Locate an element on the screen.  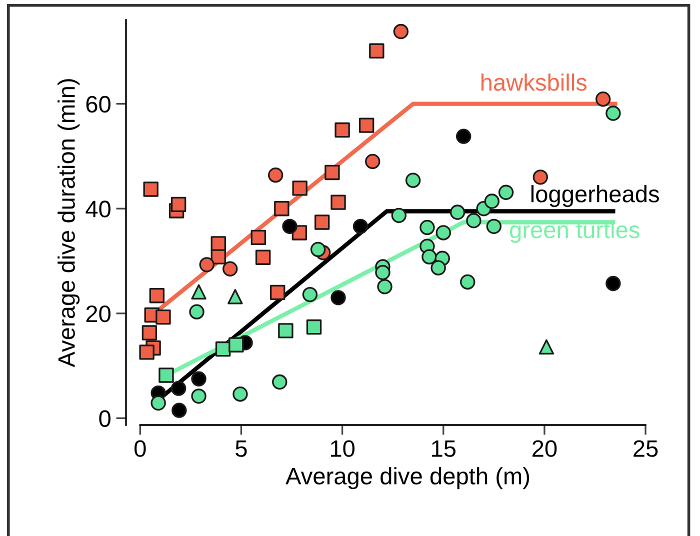
x-tick-label: 15 is located at coordinates (444, 448).